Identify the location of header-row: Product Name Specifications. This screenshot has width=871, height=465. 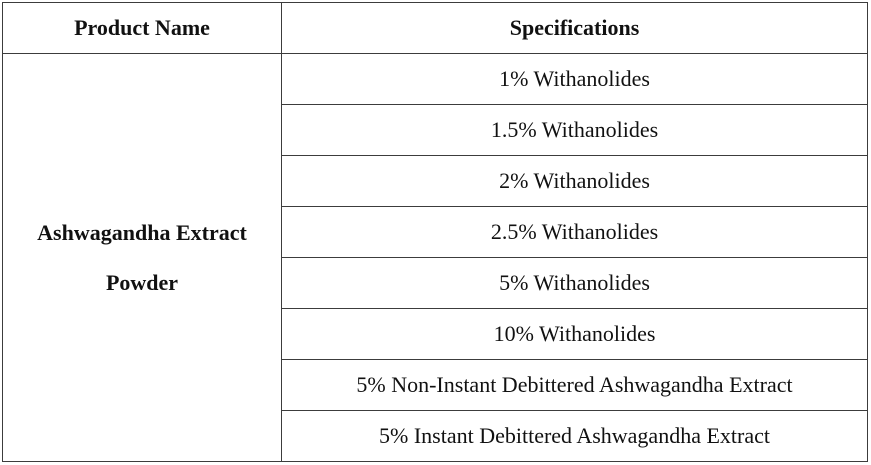
(435, 28).